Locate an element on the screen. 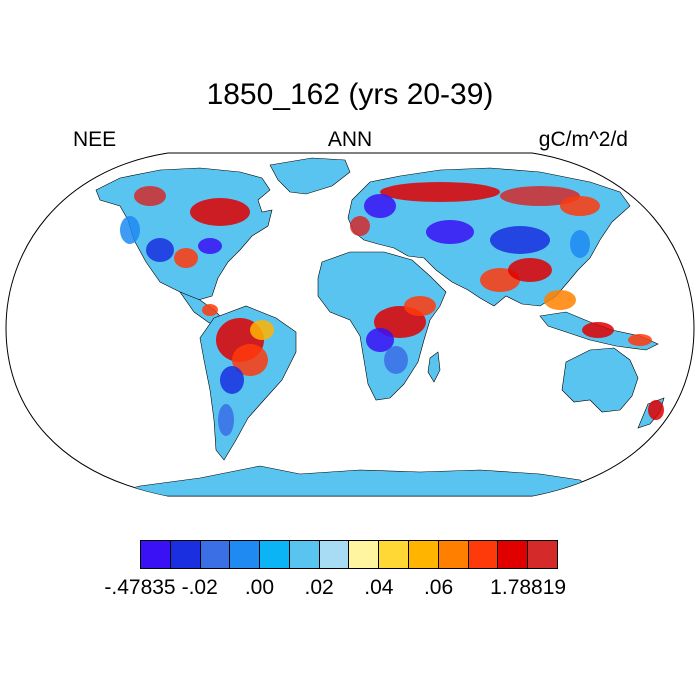  colorbar-tick-label: -.02 is located at coordinates (199, 587).